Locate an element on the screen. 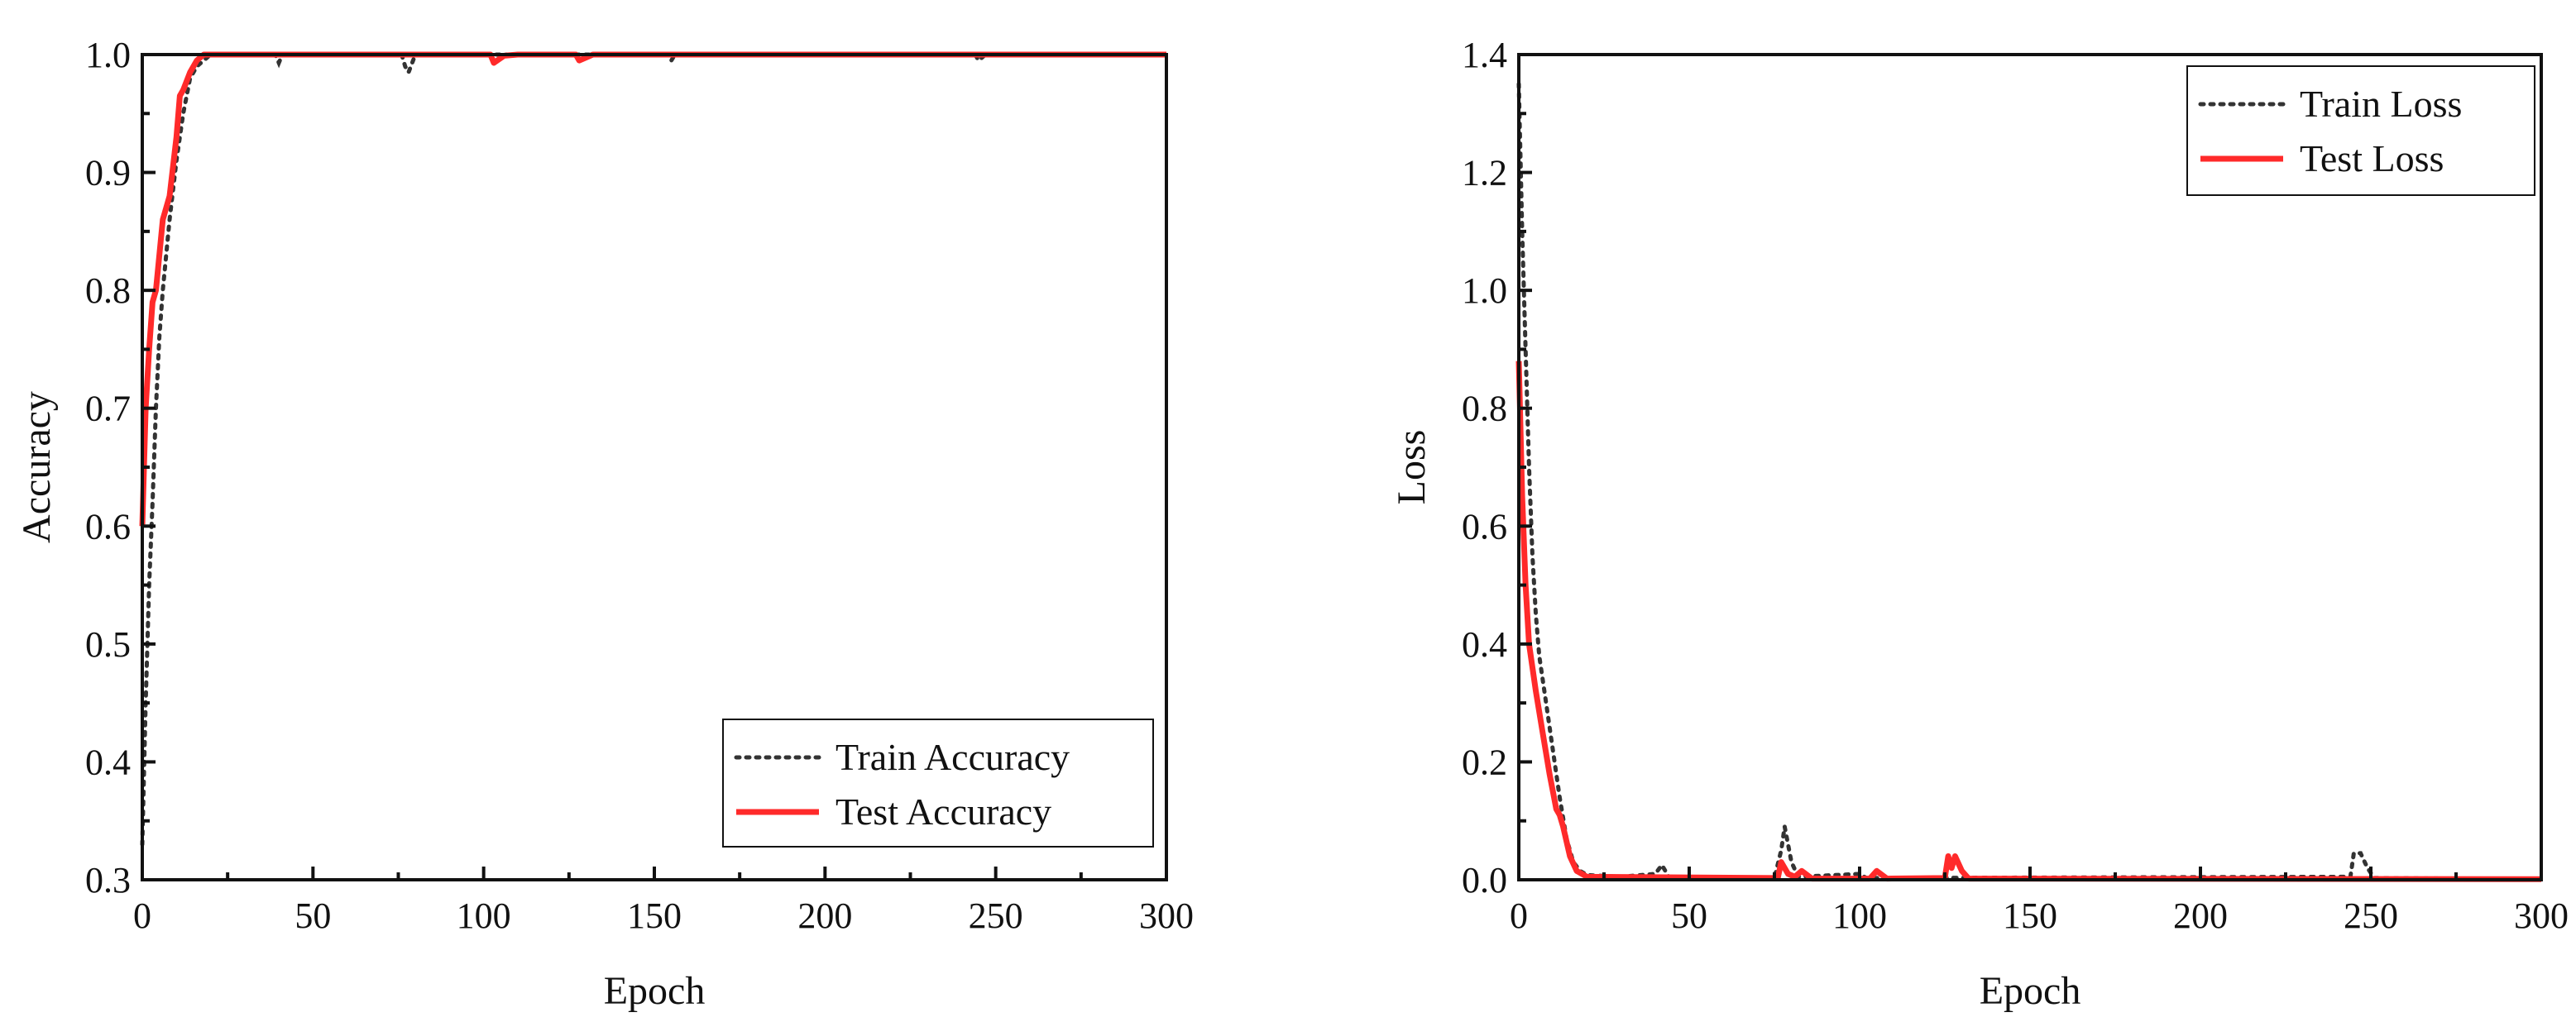 This screenshot has height=1022, width=2576. y-axis-label: Loss is located at coordinates (1412, 467).